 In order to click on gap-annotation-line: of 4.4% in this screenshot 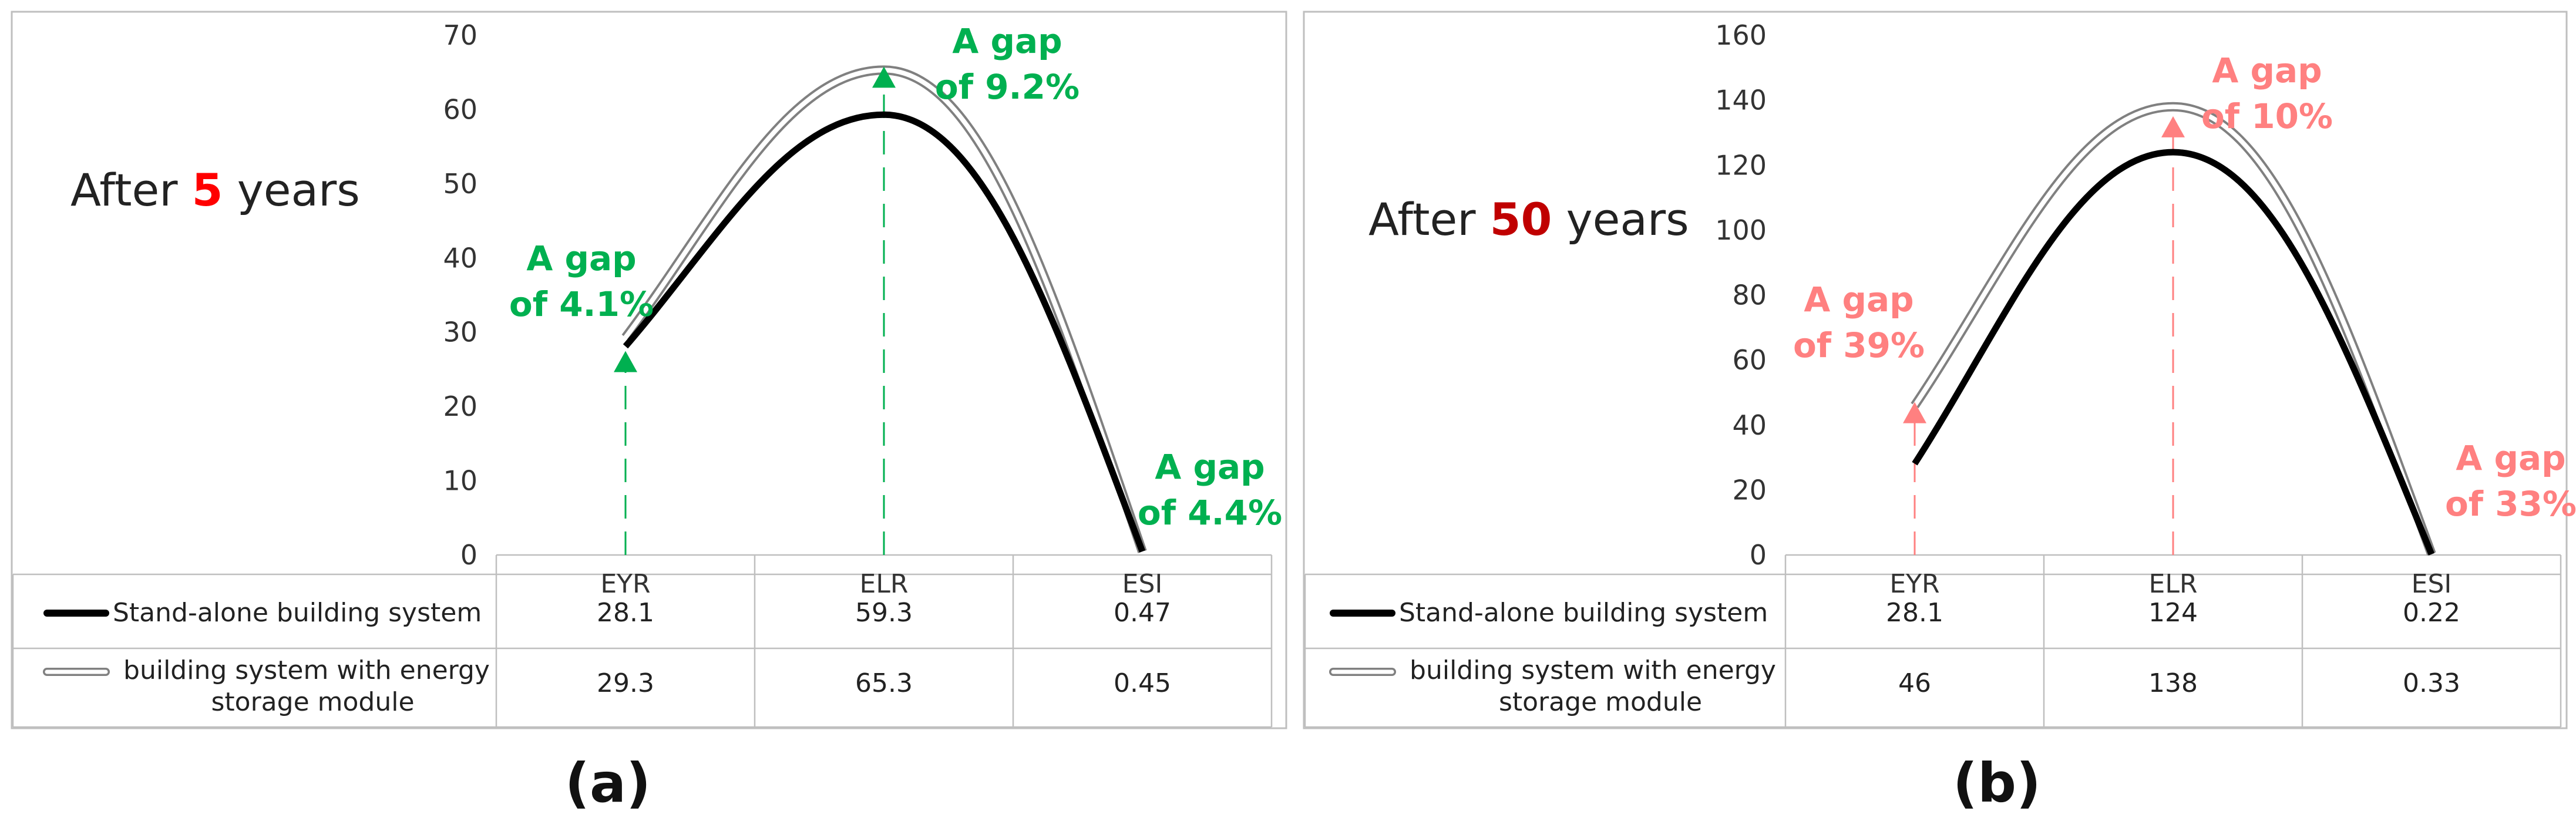, I will do `click(1210, 513)`.